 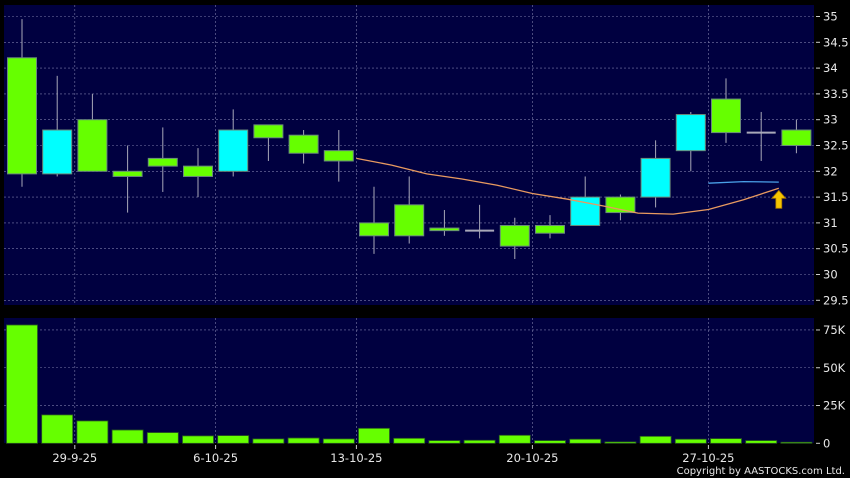 What do you see at coordinates (836, 94) in the screenshot?
I see `price-tick-label: 33.5` at bounding box center [836, 94].